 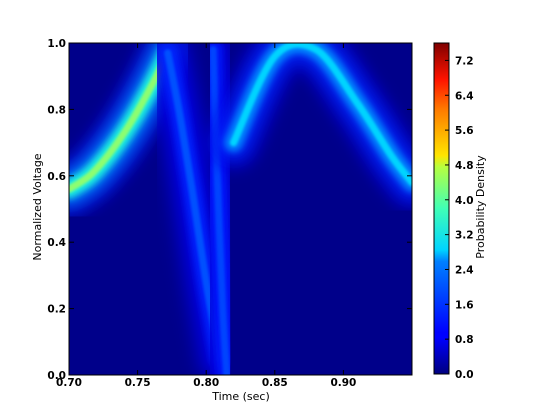 I want to click on density-band, so click(x=220, y=209).